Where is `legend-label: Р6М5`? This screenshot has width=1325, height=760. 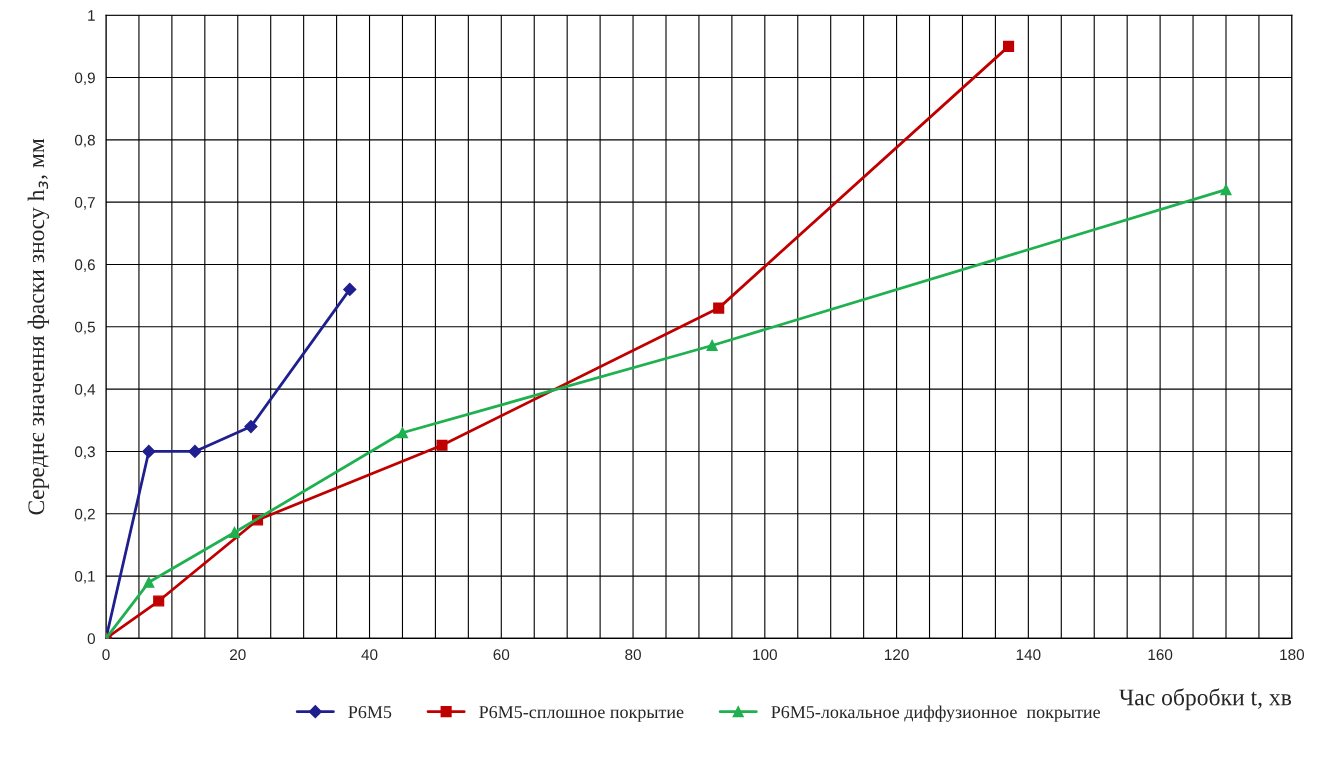
legend-label: Р6М5 is located at coordinates (370, 712).